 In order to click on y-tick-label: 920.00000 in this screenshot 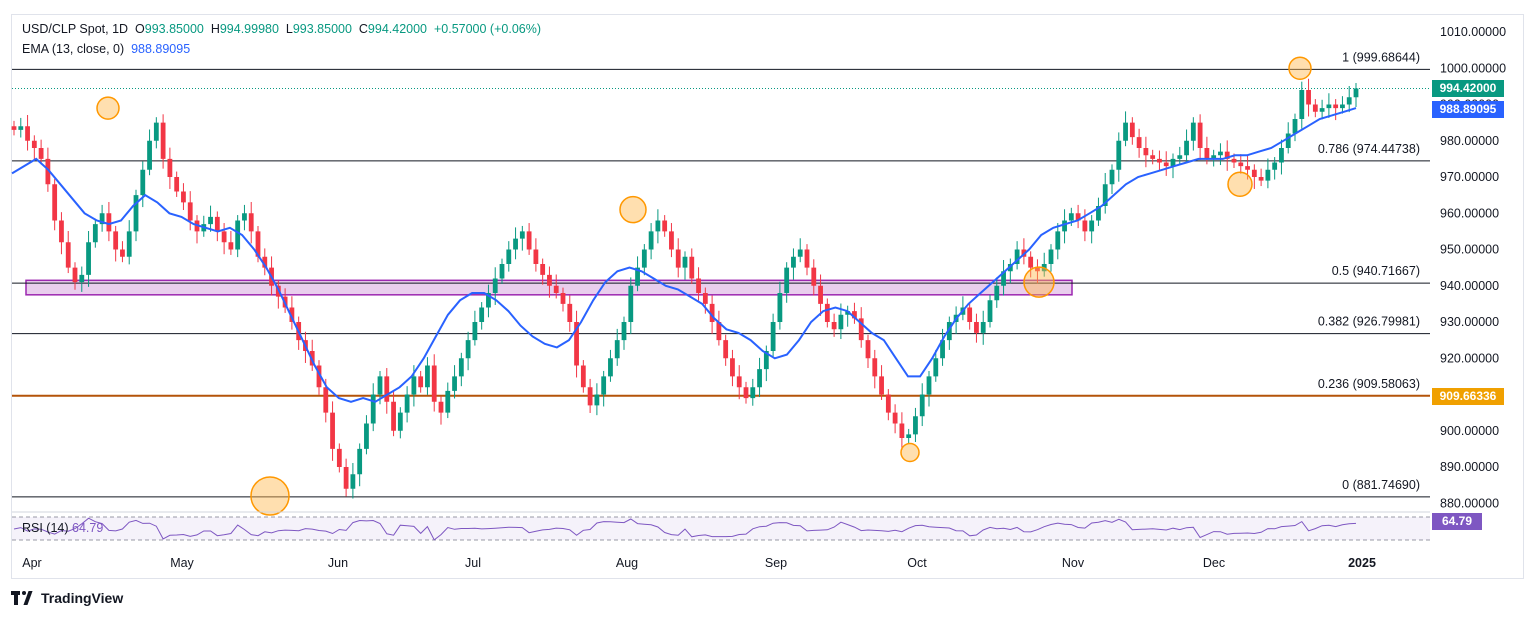, I will do `click(1469, 358)`.